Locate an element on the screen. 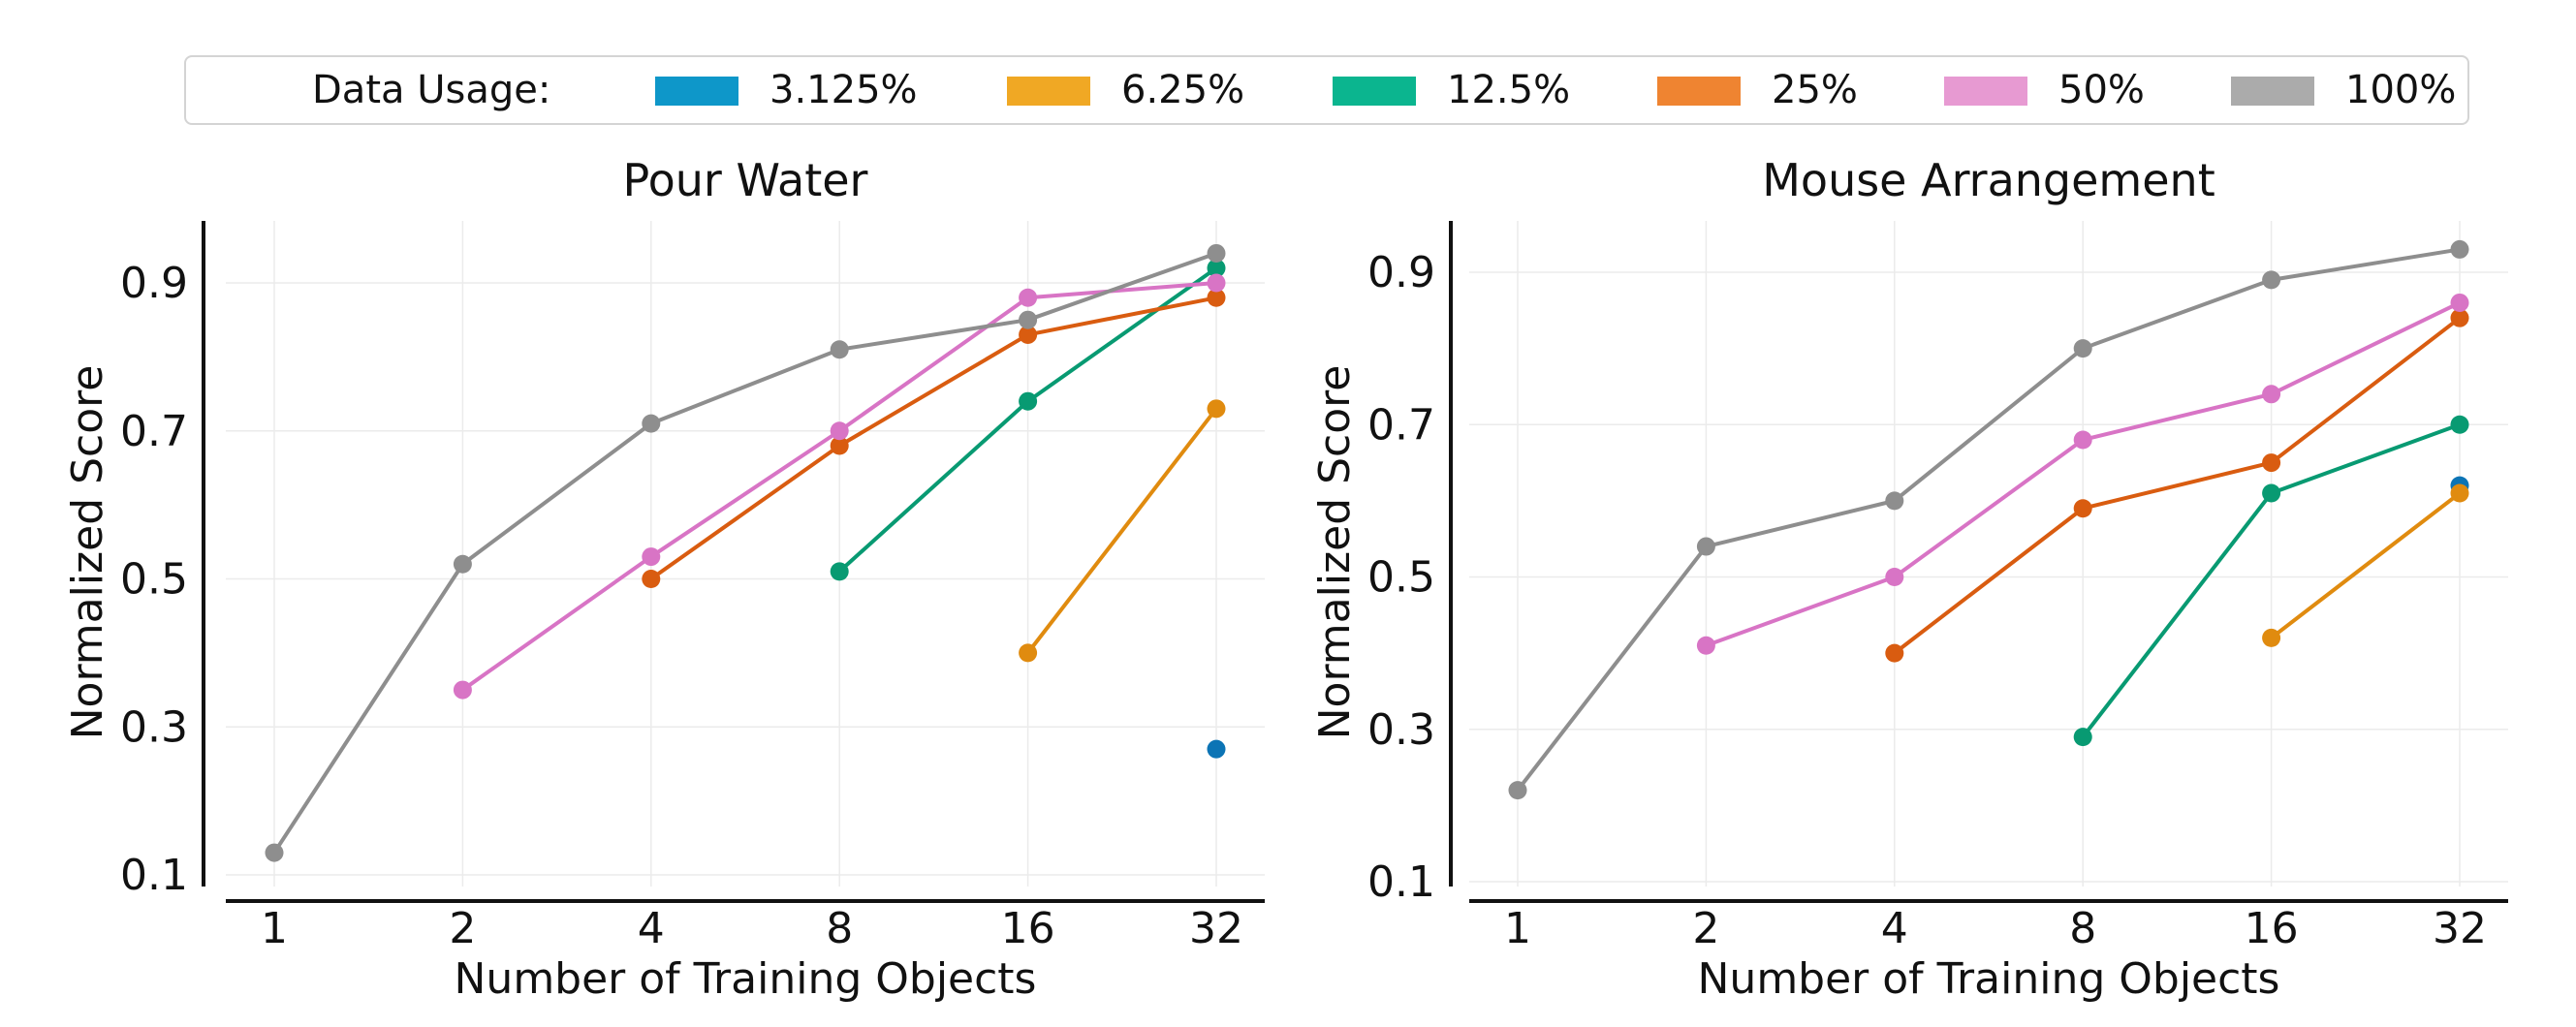 The height and width of the screenshot is (1027, 2576). legend-label: 3.125% is located at coordinates (844, 90).